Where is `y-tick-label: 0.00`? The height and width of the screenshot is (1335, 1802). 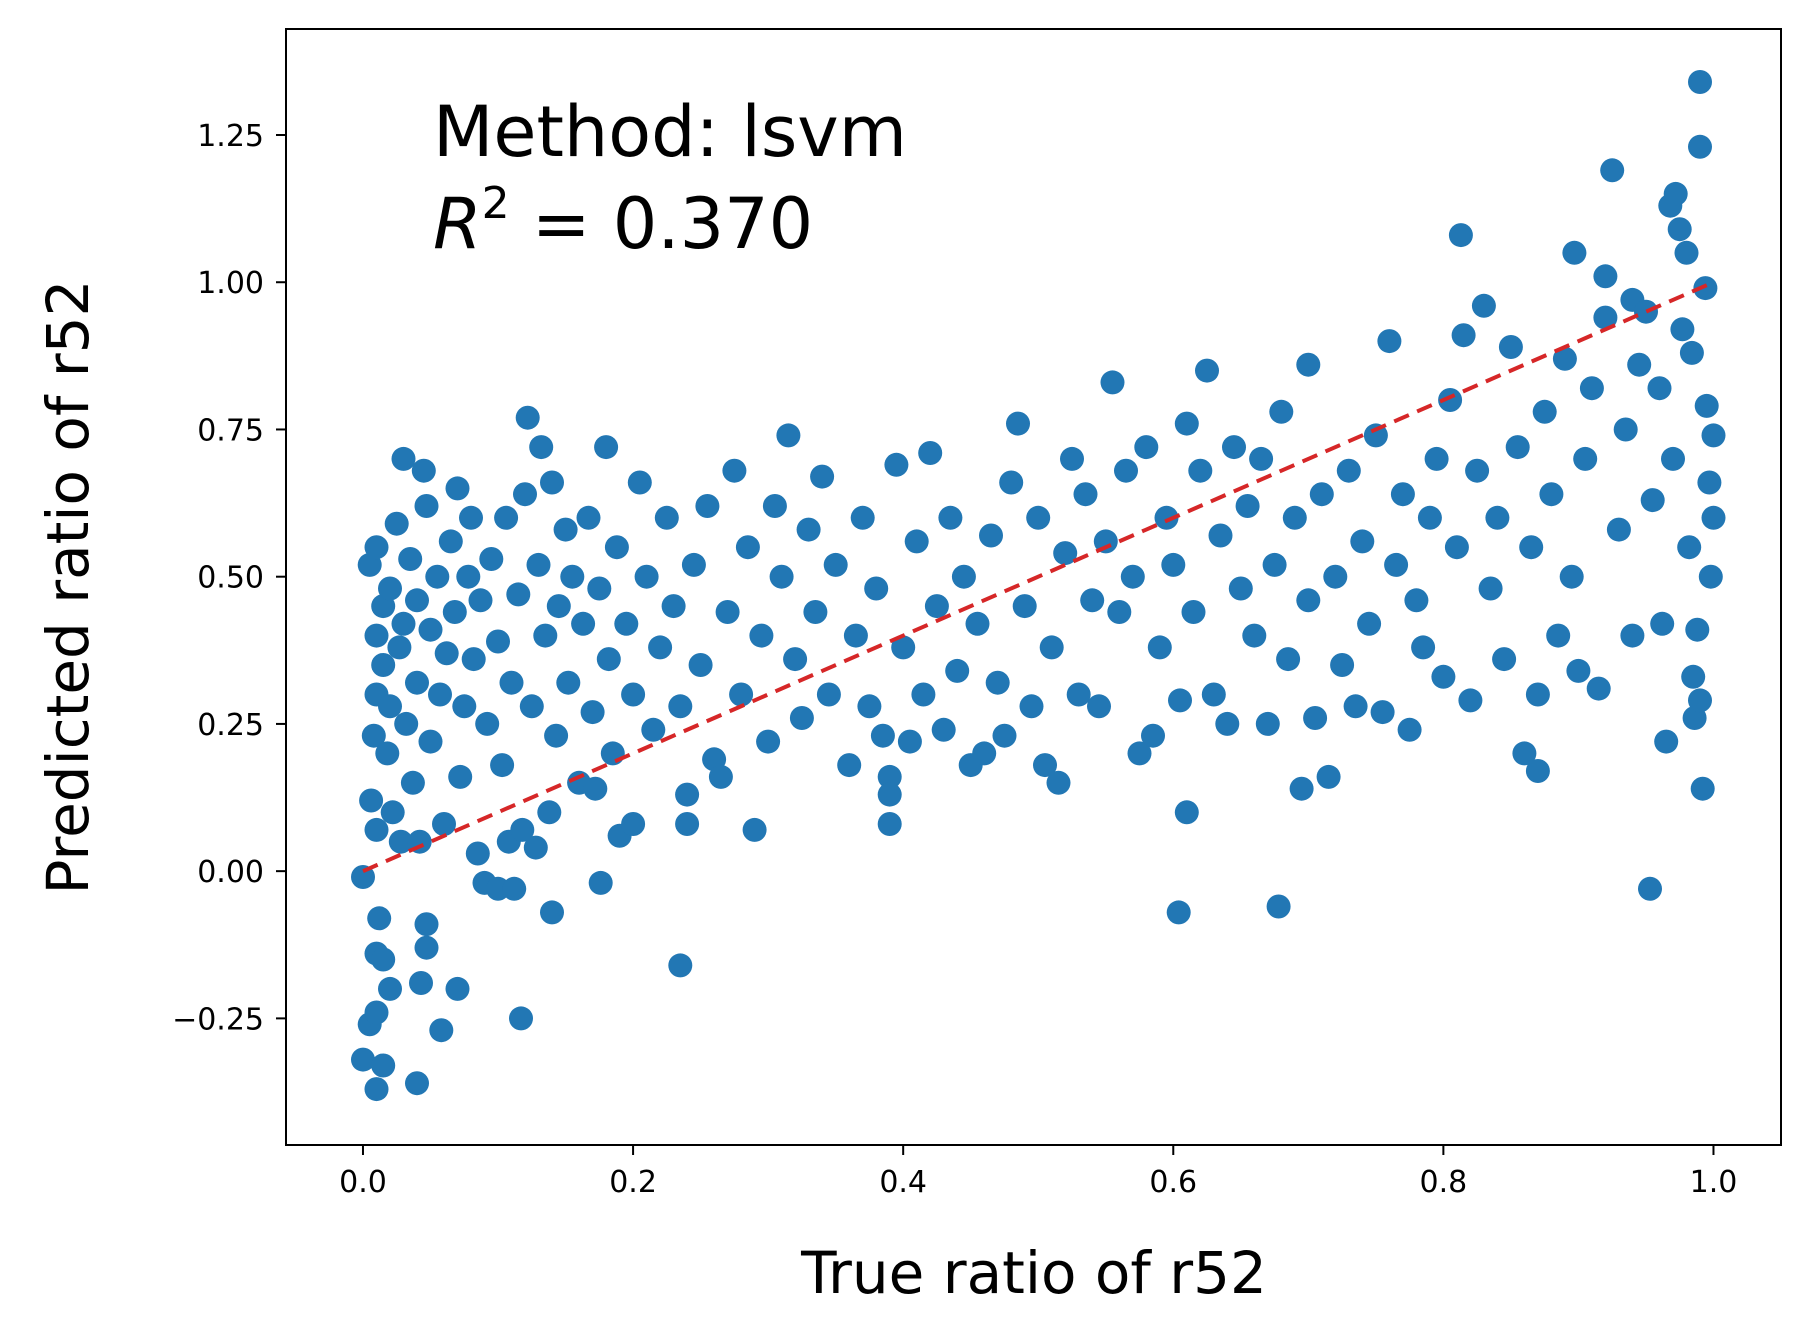
y-tick-label: 0.00 is located at coordinates (230, 872).